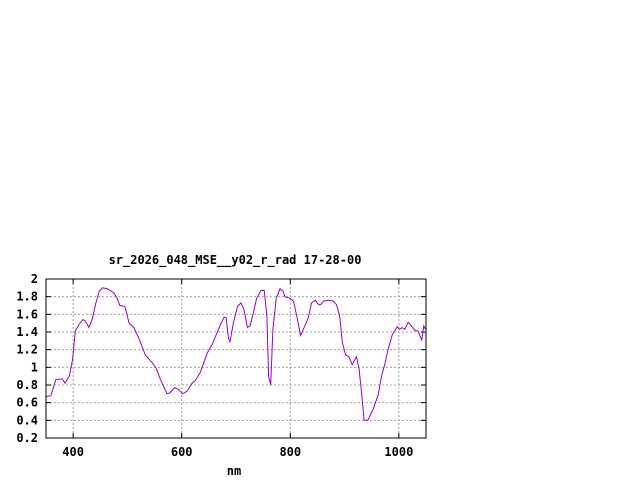 Image resolution: width=640 pixels, height=480 pixels. What do you see at coordinates (27, 350) in the screenshot?
I see `y-tick-label: 1.2` at bounding box center [27, 350].